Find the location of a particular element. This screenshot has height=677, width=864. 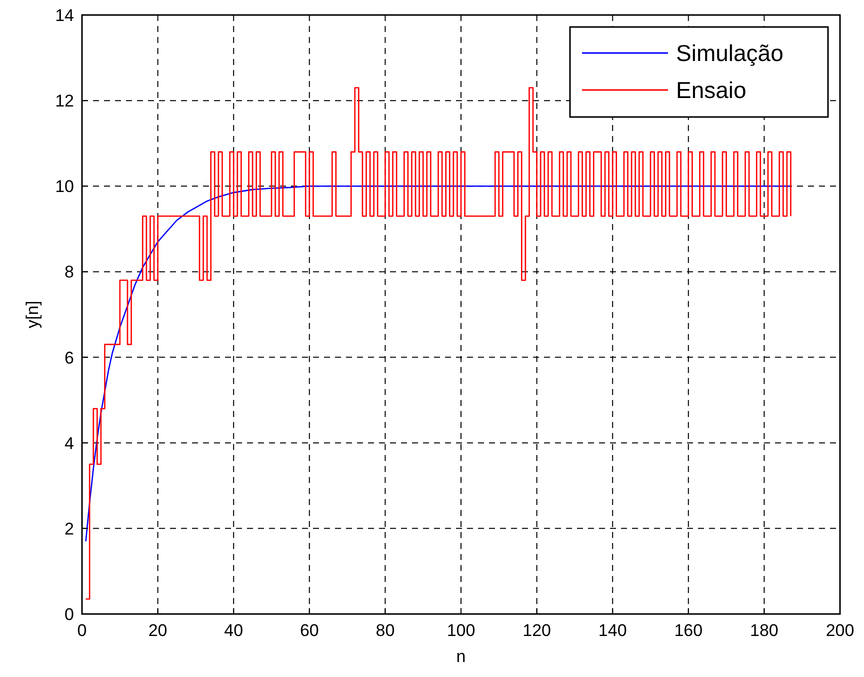

x-tick-label: 0 is located at coordinates (82, 630).